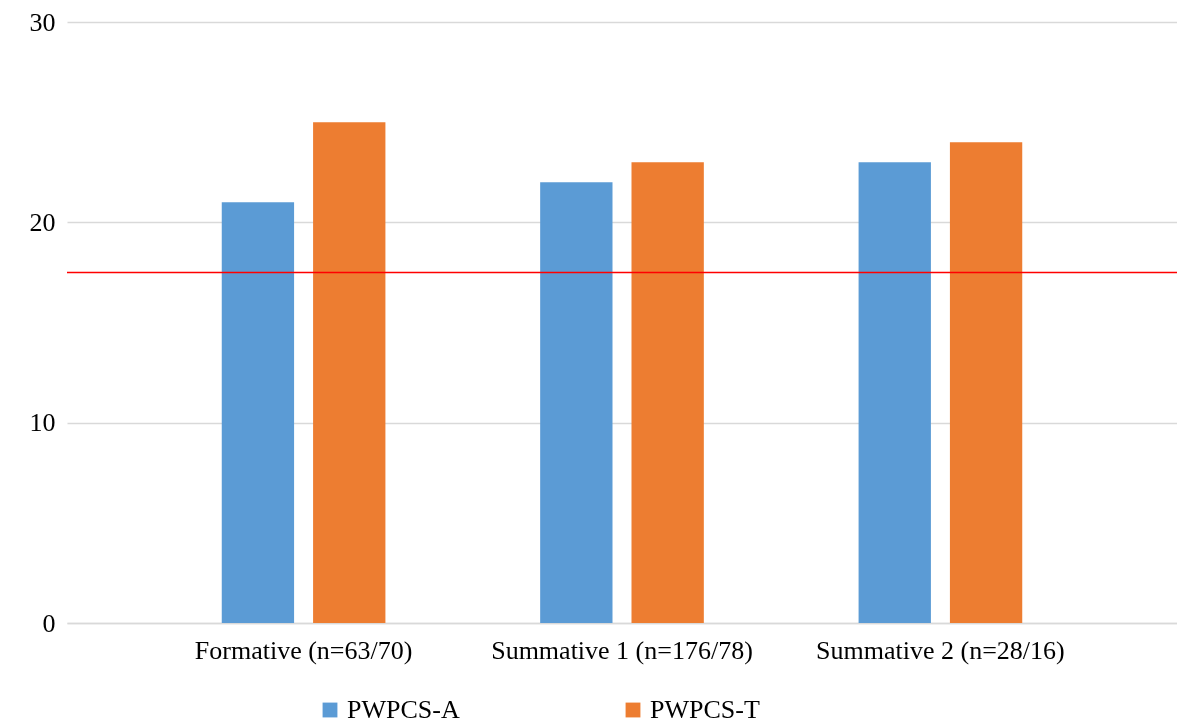  What do you see at coordinates (49, 623) in the screenshot?
I see `y-tick-label: 0` at bounding box center [49, 623].